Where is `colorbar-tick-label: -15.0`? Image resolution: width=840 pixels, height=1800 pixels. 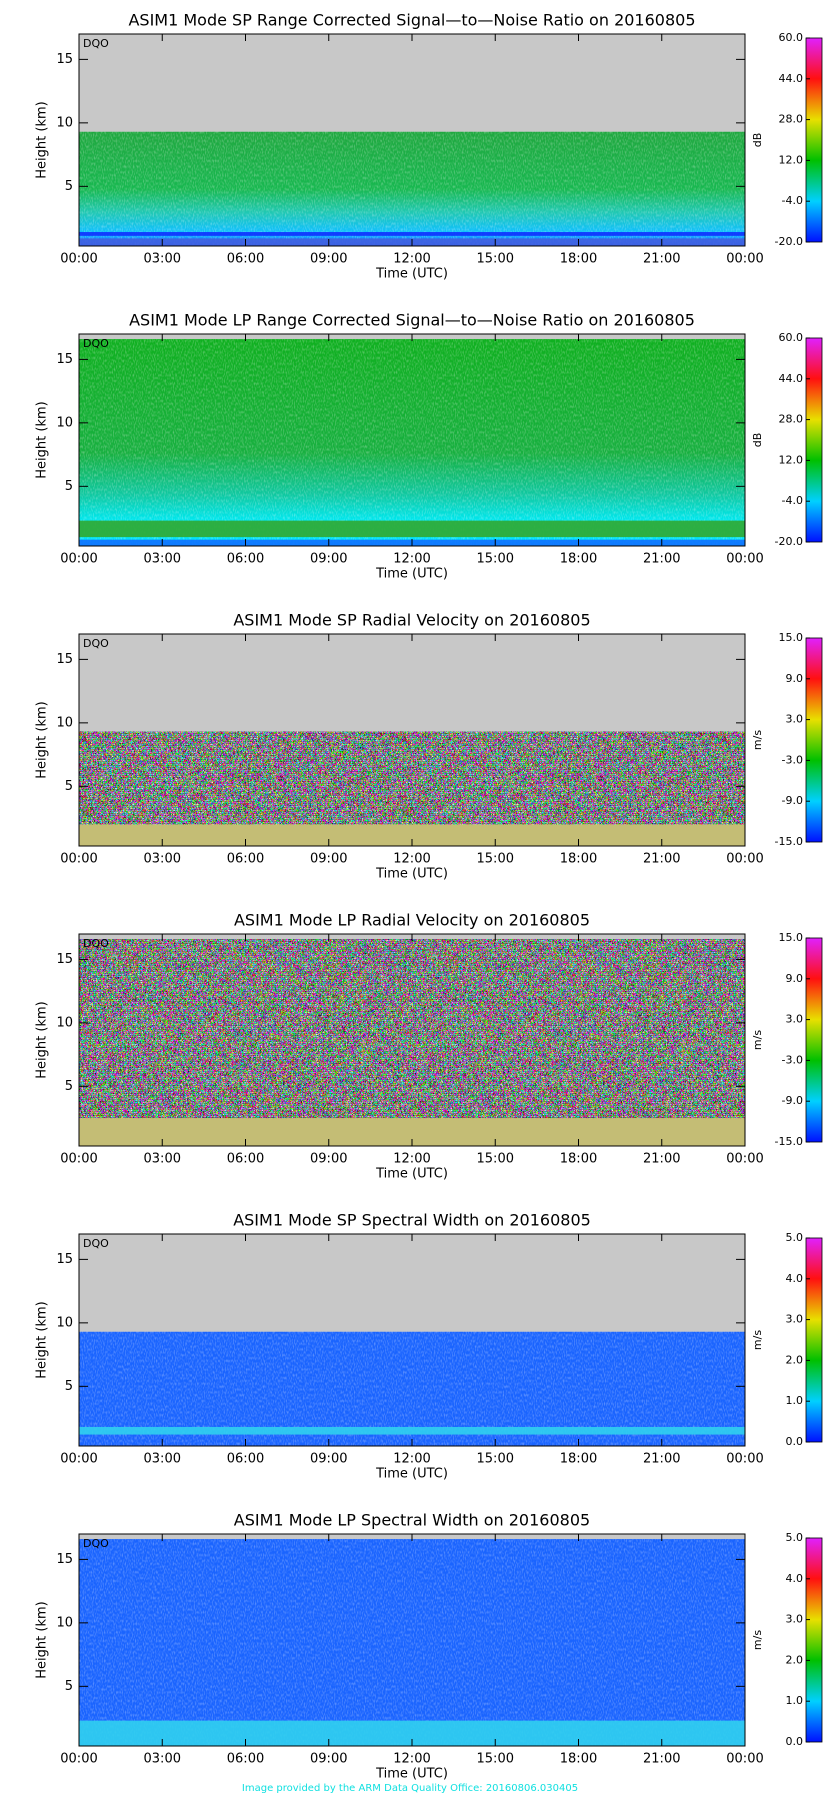
colorbar-tick-label: -15.0 is located at coordinates (789, 841).